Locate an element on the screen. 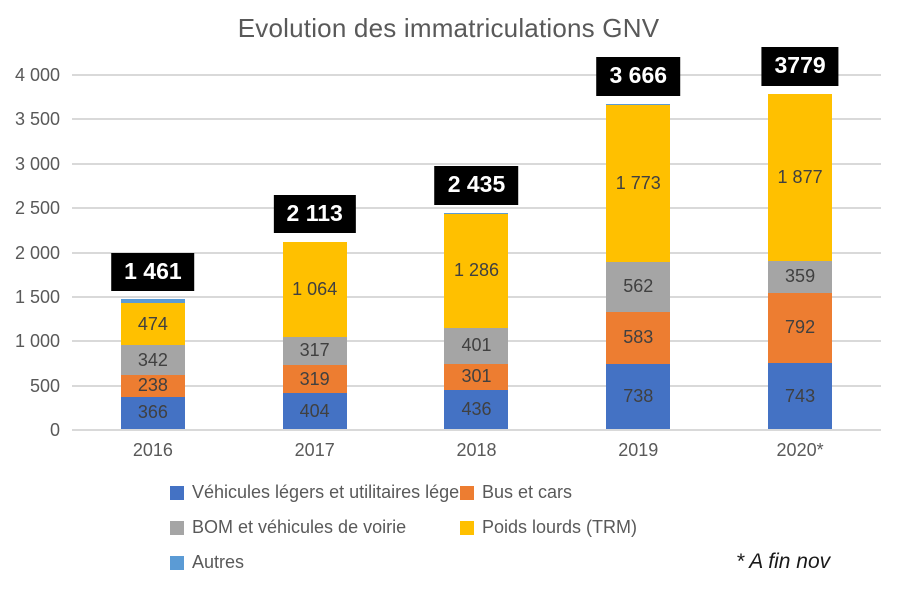 Image resolution: width=897 pixels, height=592 pixels. segment-value-label: 1 773 is located at coordinates (638, 182).